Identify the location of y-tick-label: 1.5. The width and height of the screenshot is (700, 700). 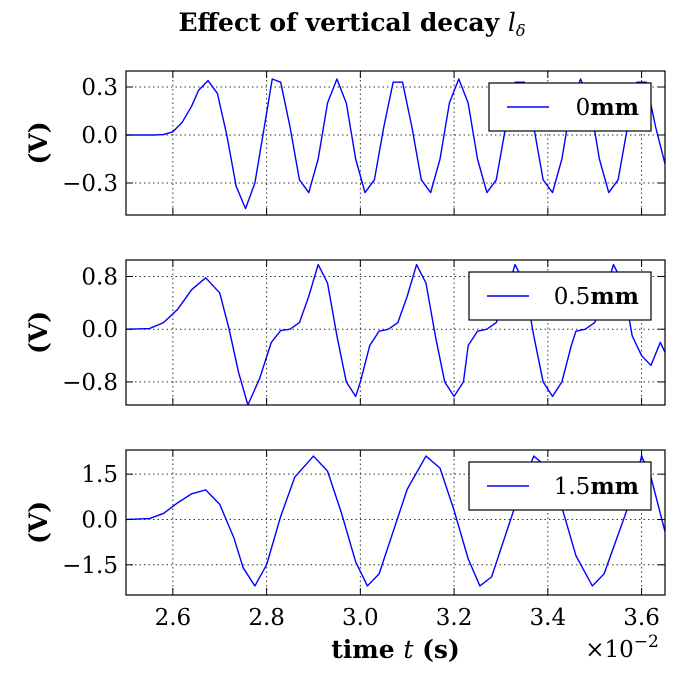
(99, 475).